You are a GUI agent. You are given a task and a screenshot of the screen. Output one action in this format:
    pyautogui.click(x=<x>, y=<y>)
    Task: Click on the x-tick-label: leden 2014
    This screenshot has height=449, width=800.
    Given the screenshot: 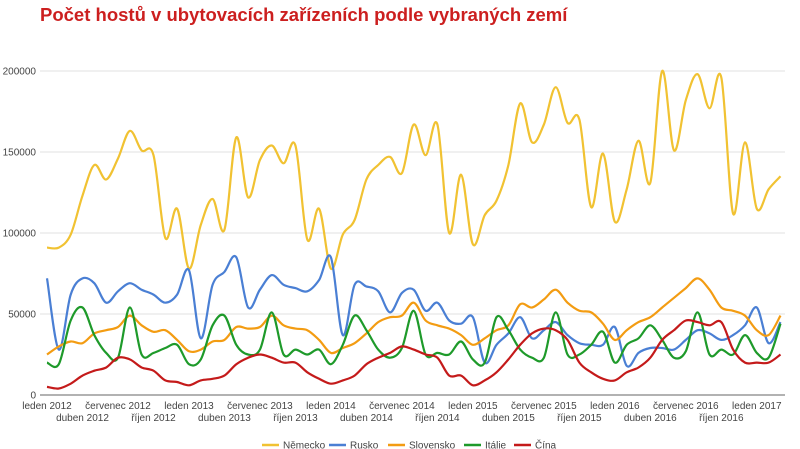 What is the action you would take?
    pyautogui.click(x=331, y=406)
    